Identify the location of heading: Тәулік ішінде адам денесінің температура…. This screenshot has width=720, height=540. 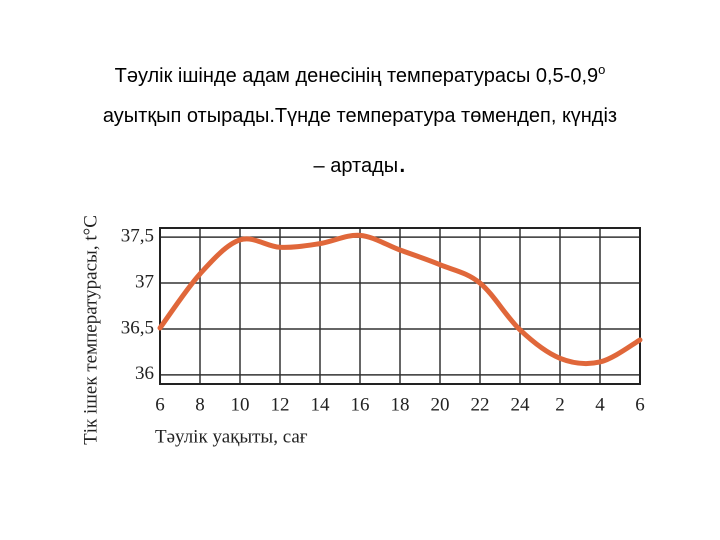
(360, 74).